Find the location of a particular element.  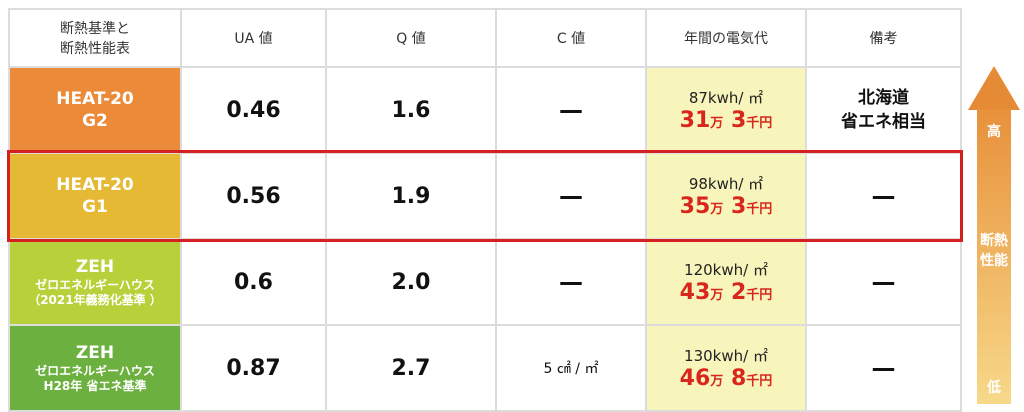

electricity-cost: 98kwh/ ㎡ 35万 3千円 is located at coordinates (726, 196).